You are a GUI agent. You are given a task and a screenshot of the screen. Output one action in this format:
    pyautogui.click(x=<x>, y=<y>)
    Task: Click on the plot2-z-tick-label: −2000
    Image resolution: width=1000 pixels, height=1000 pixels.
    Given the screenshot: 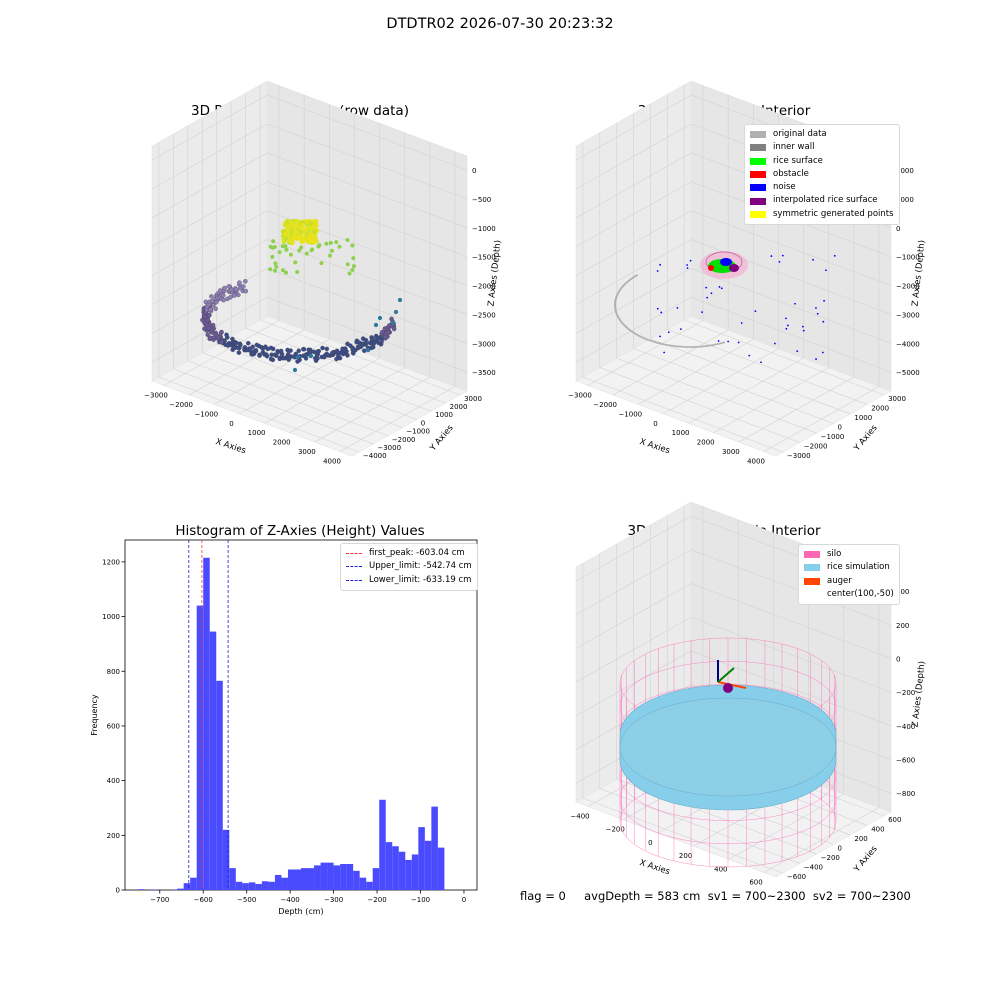 What is the action you would take?
    pyautogui.click(x=908, y=287)
    